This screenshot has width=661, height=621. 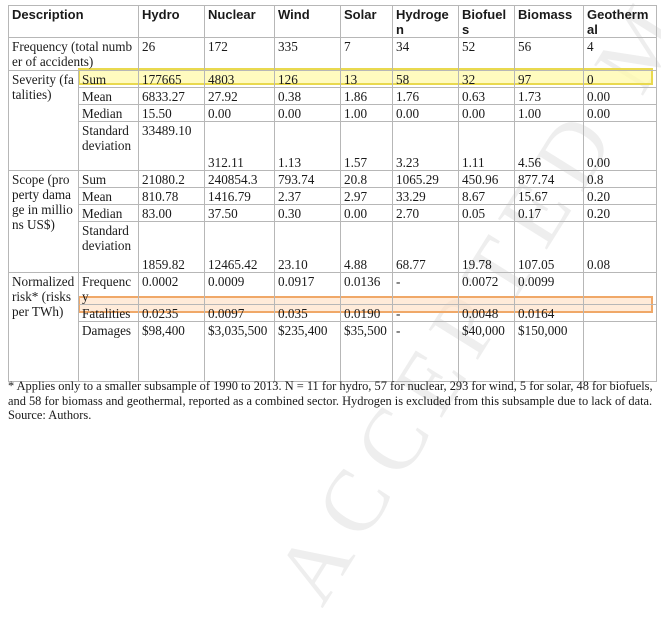 I want to click on table-cell: 32, so click(x=487, y=79).